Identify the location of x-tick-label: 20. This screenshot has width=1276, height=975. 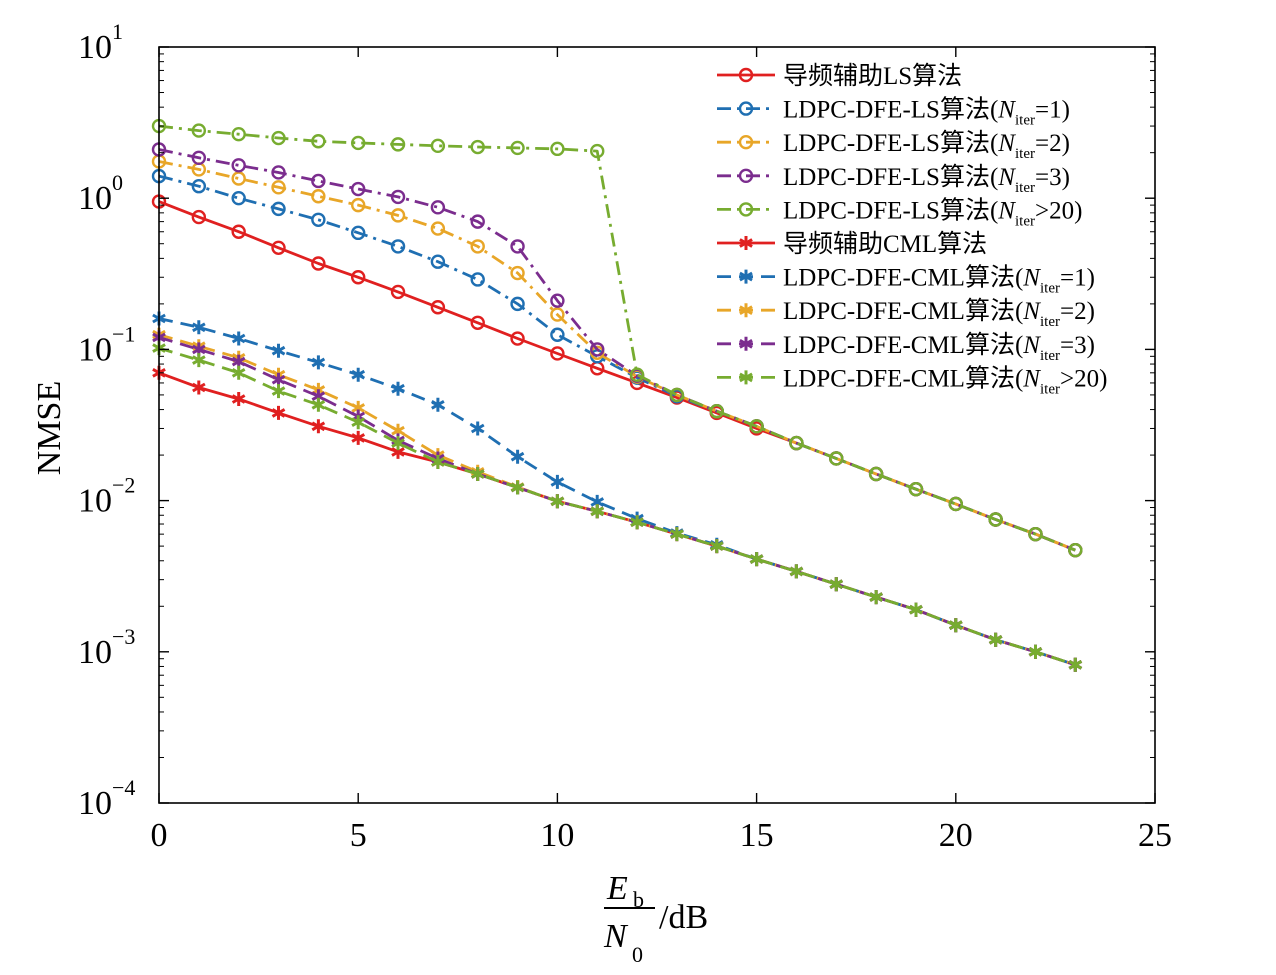
(956, 835).